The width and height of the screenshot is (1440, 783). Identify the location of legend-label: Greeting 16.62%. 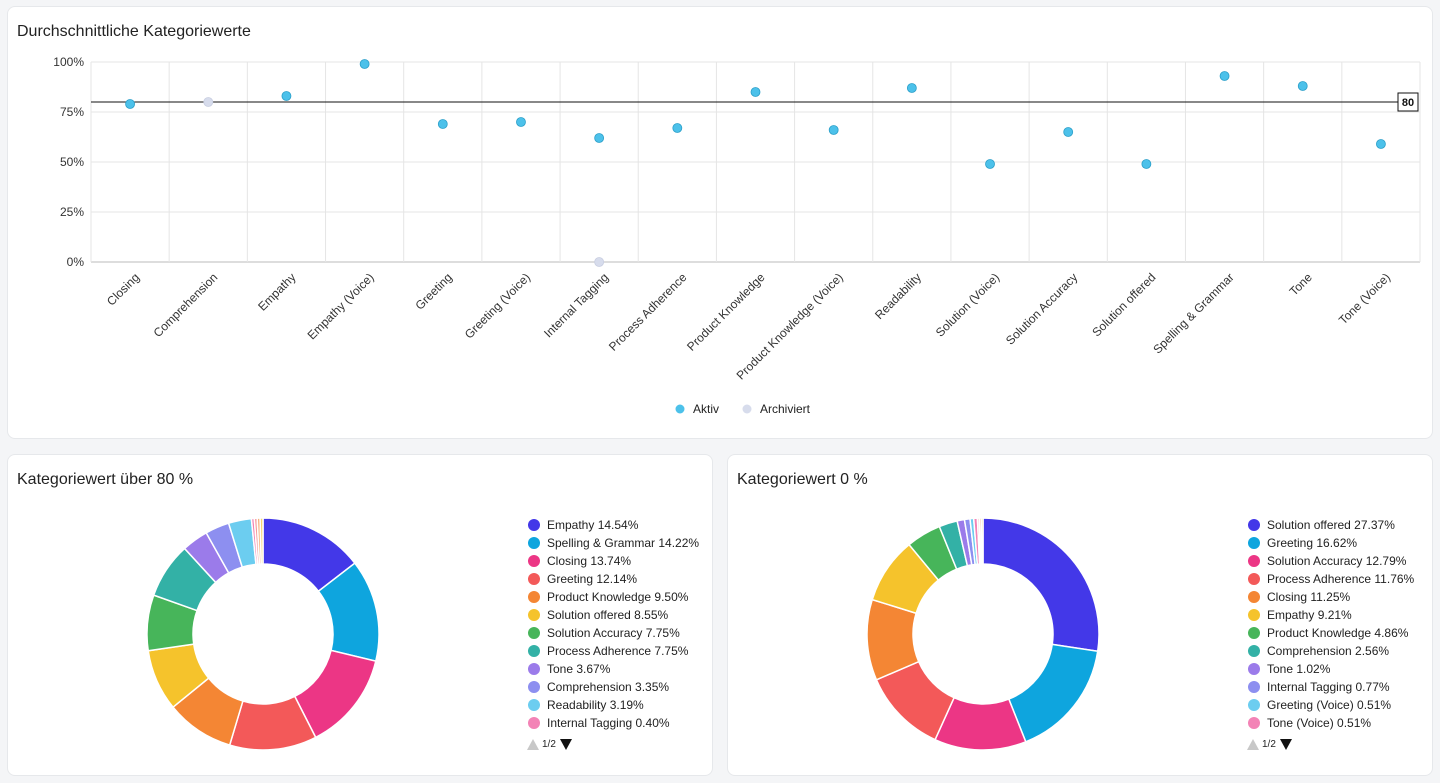
(1312, 543).